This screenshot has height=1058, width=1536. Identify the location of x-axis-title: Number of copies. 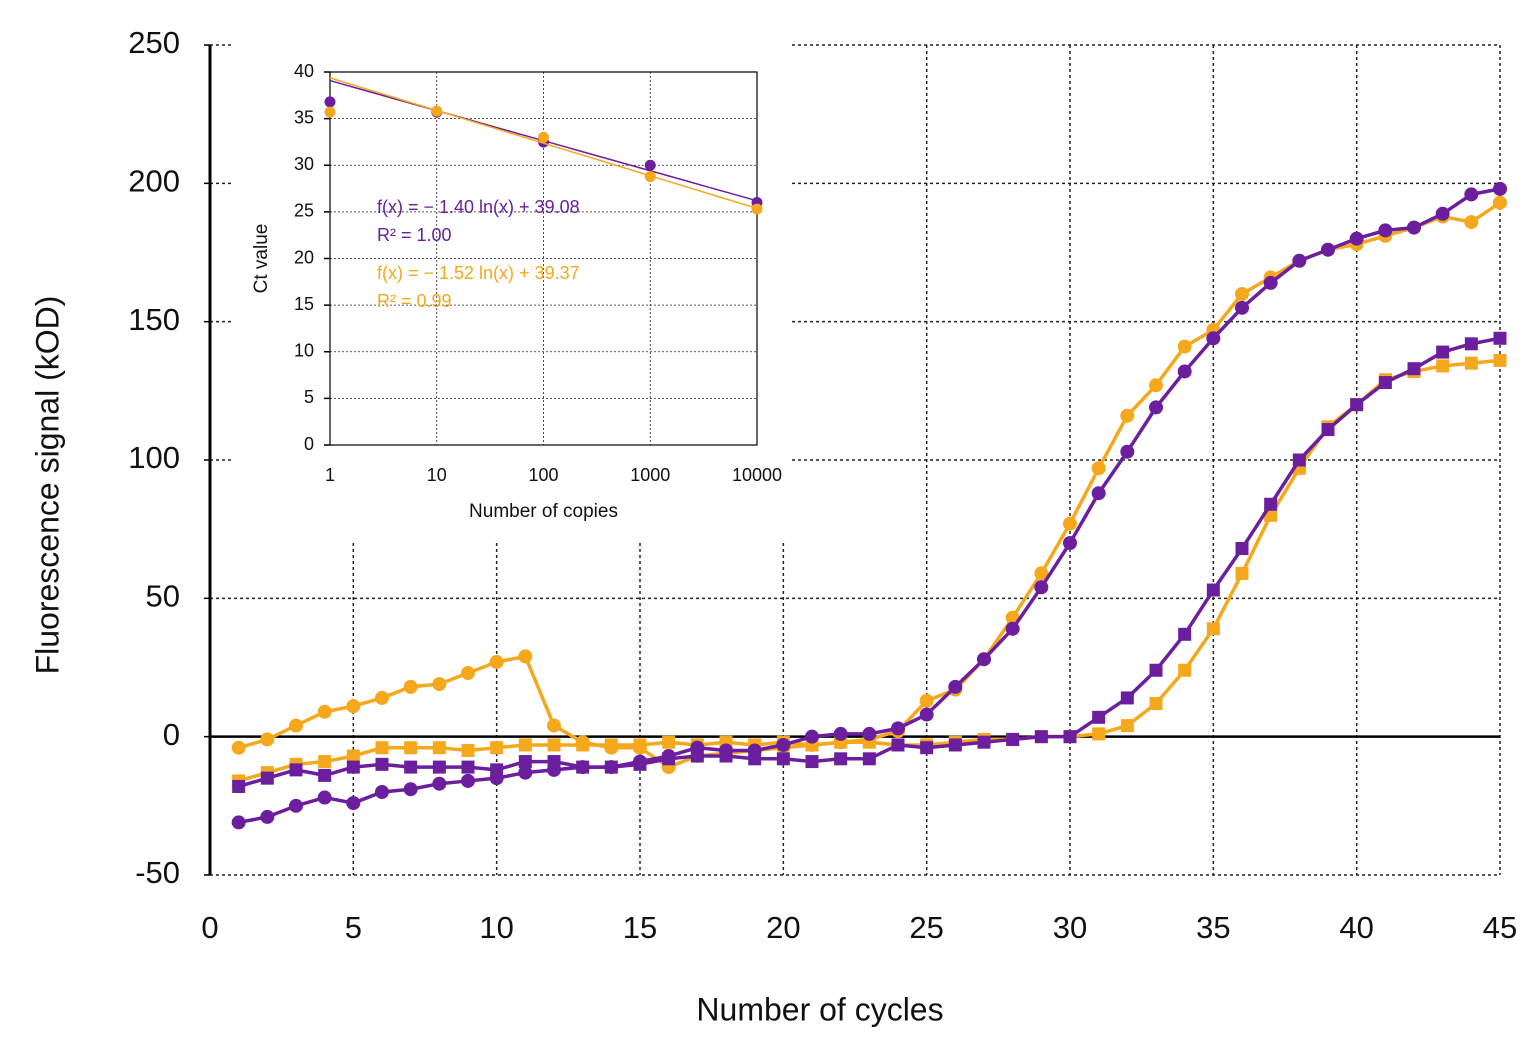
(543, 511).